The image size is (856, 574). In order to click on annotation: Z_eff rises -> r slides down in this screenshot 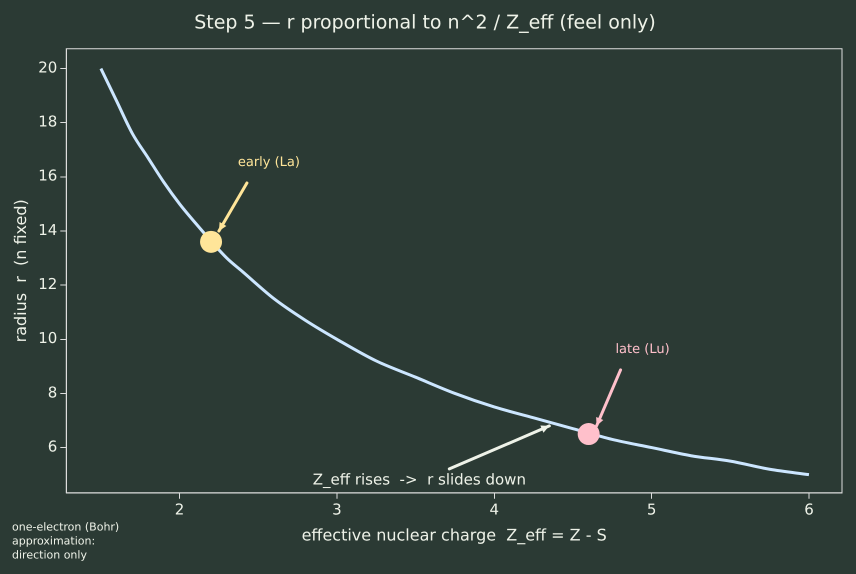, I will do `click(419, 479)`.